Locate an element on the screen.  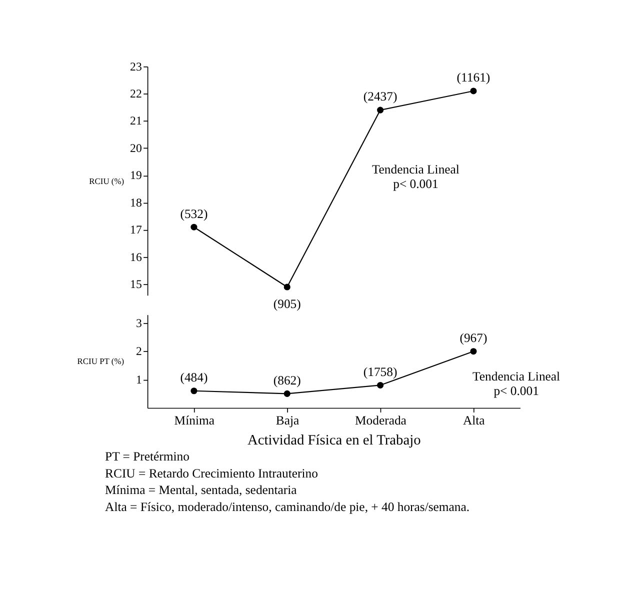
y-tick-label: 15 is located at coordinates (136, 284).